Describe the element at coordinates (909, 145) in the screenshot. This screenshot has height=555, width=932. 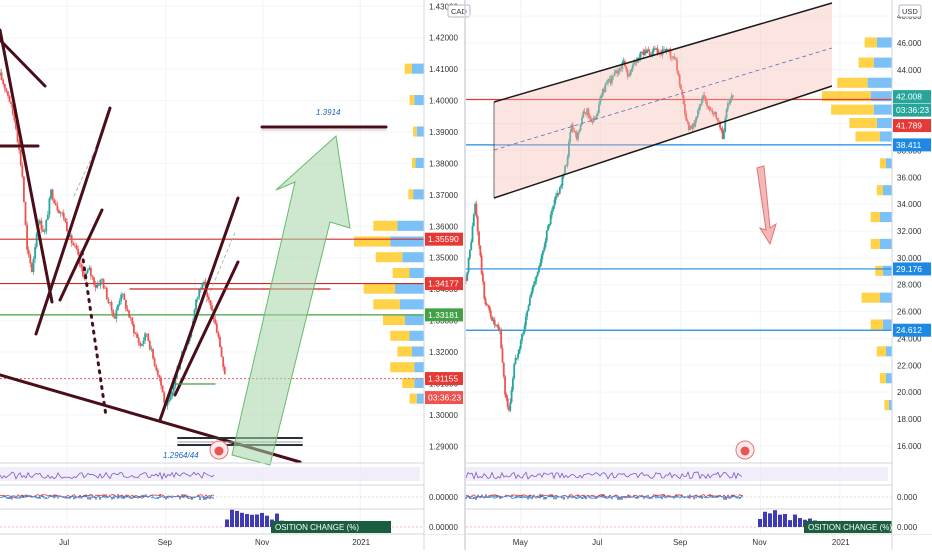
I see `price-tag-label: 38.411` at that location.